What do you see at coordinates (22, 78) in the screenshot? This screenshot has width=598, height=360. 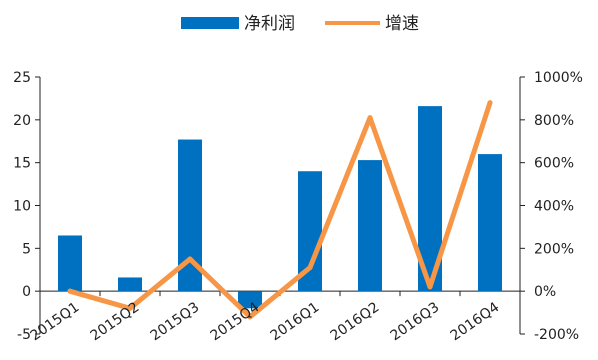 I see `y-left-tick-label: 25` at bounding box center [22, 78].